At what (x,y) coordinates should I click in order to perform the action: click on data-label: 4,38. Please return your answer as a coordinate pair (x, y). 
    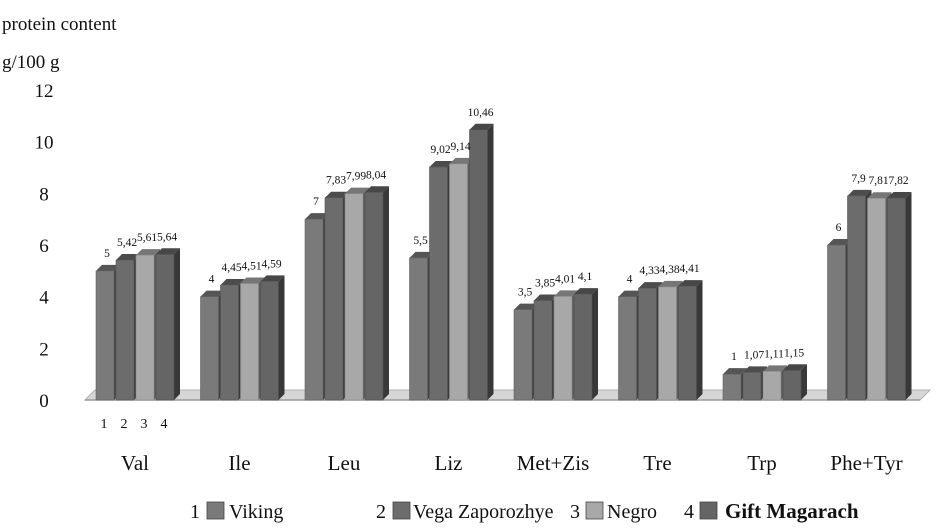
    Looking at the image, I should click on (669, 270).